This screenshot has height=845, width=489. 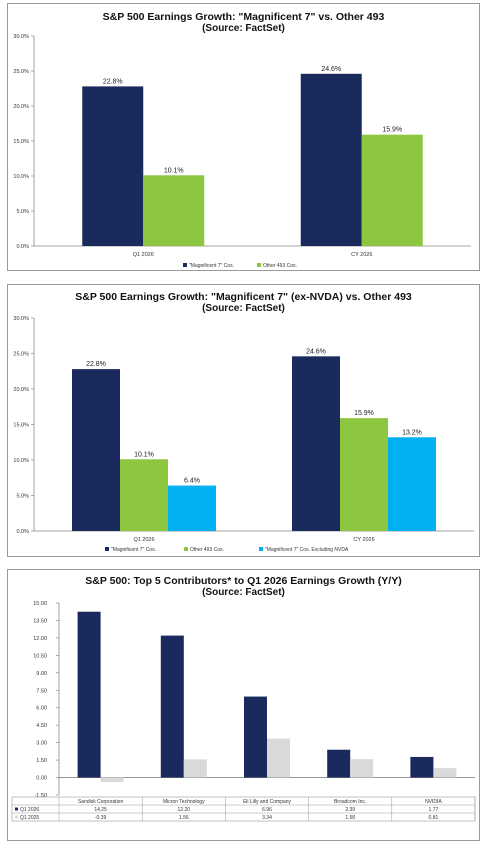 I want to click on y-tick-label: 10.50, so click(x=40, y=656).